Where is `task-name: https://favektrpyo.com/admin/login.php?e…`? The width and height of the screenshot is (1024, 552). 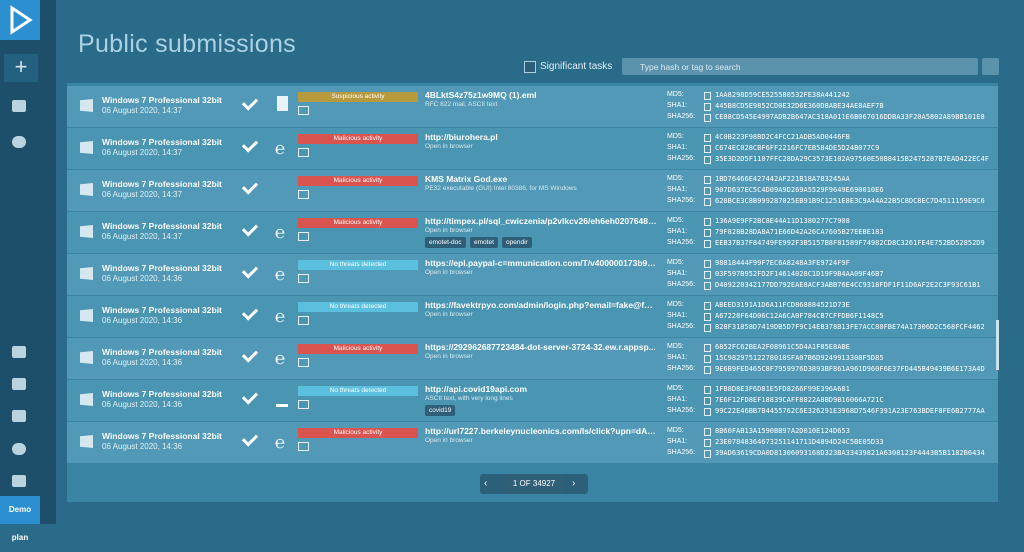
task-name: https://favektrpyo.com/admin/login.php?e… is located at coordinates (541, 305).